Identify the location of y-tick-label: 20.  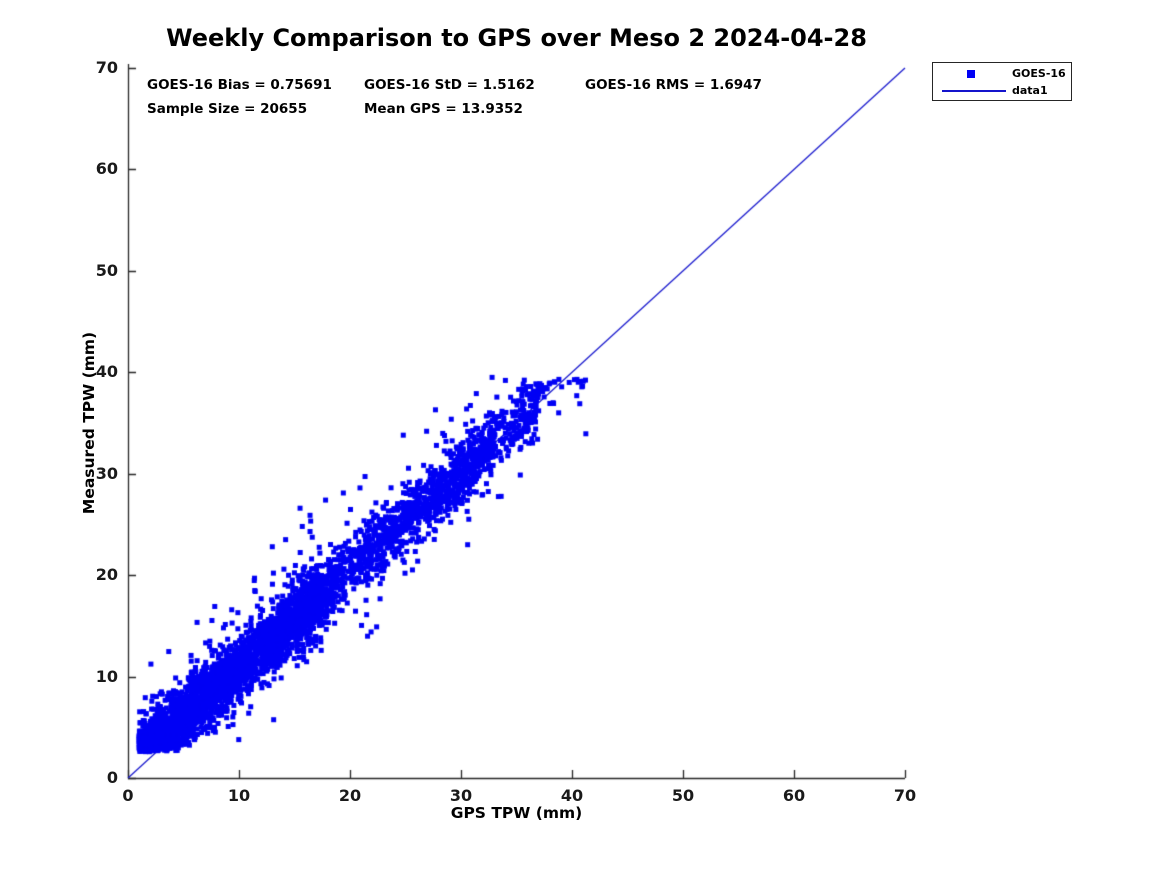
(106, 575).